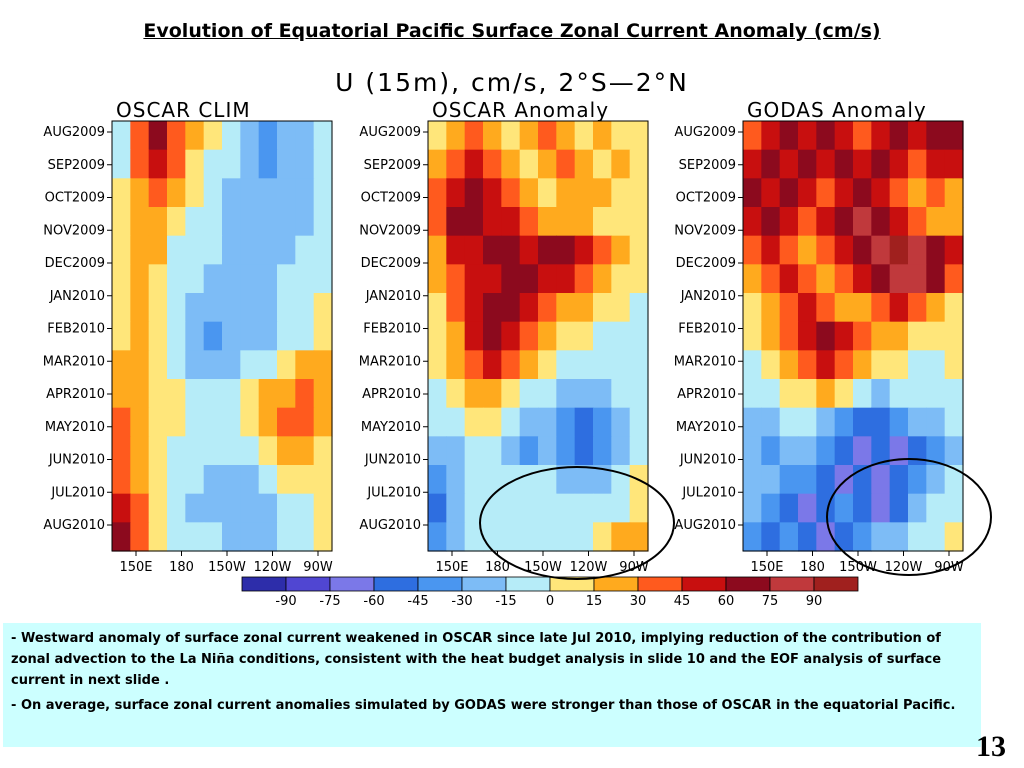  I want to click on panel-oscar-clim-xtick-label: 120W, so click(273, 567).